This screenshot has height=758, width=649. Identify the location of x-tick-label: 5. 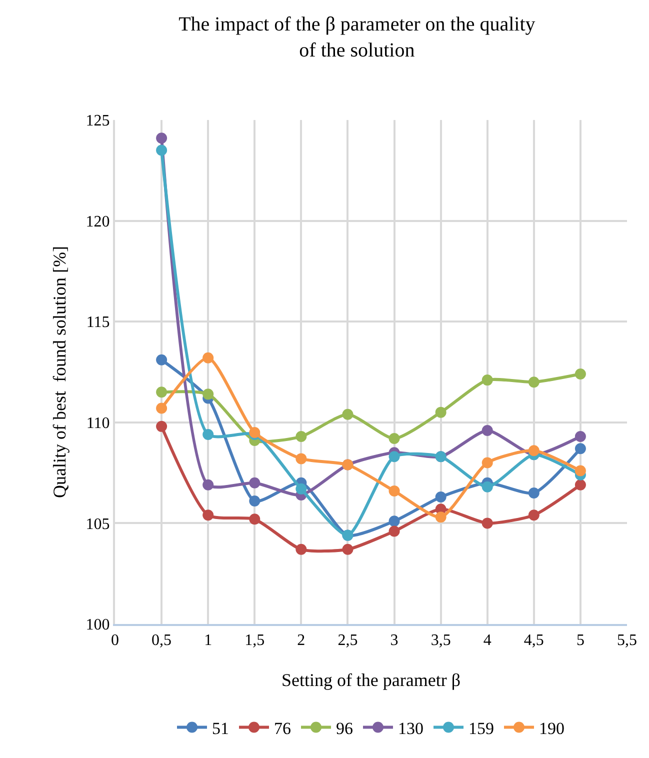
(580, 641).